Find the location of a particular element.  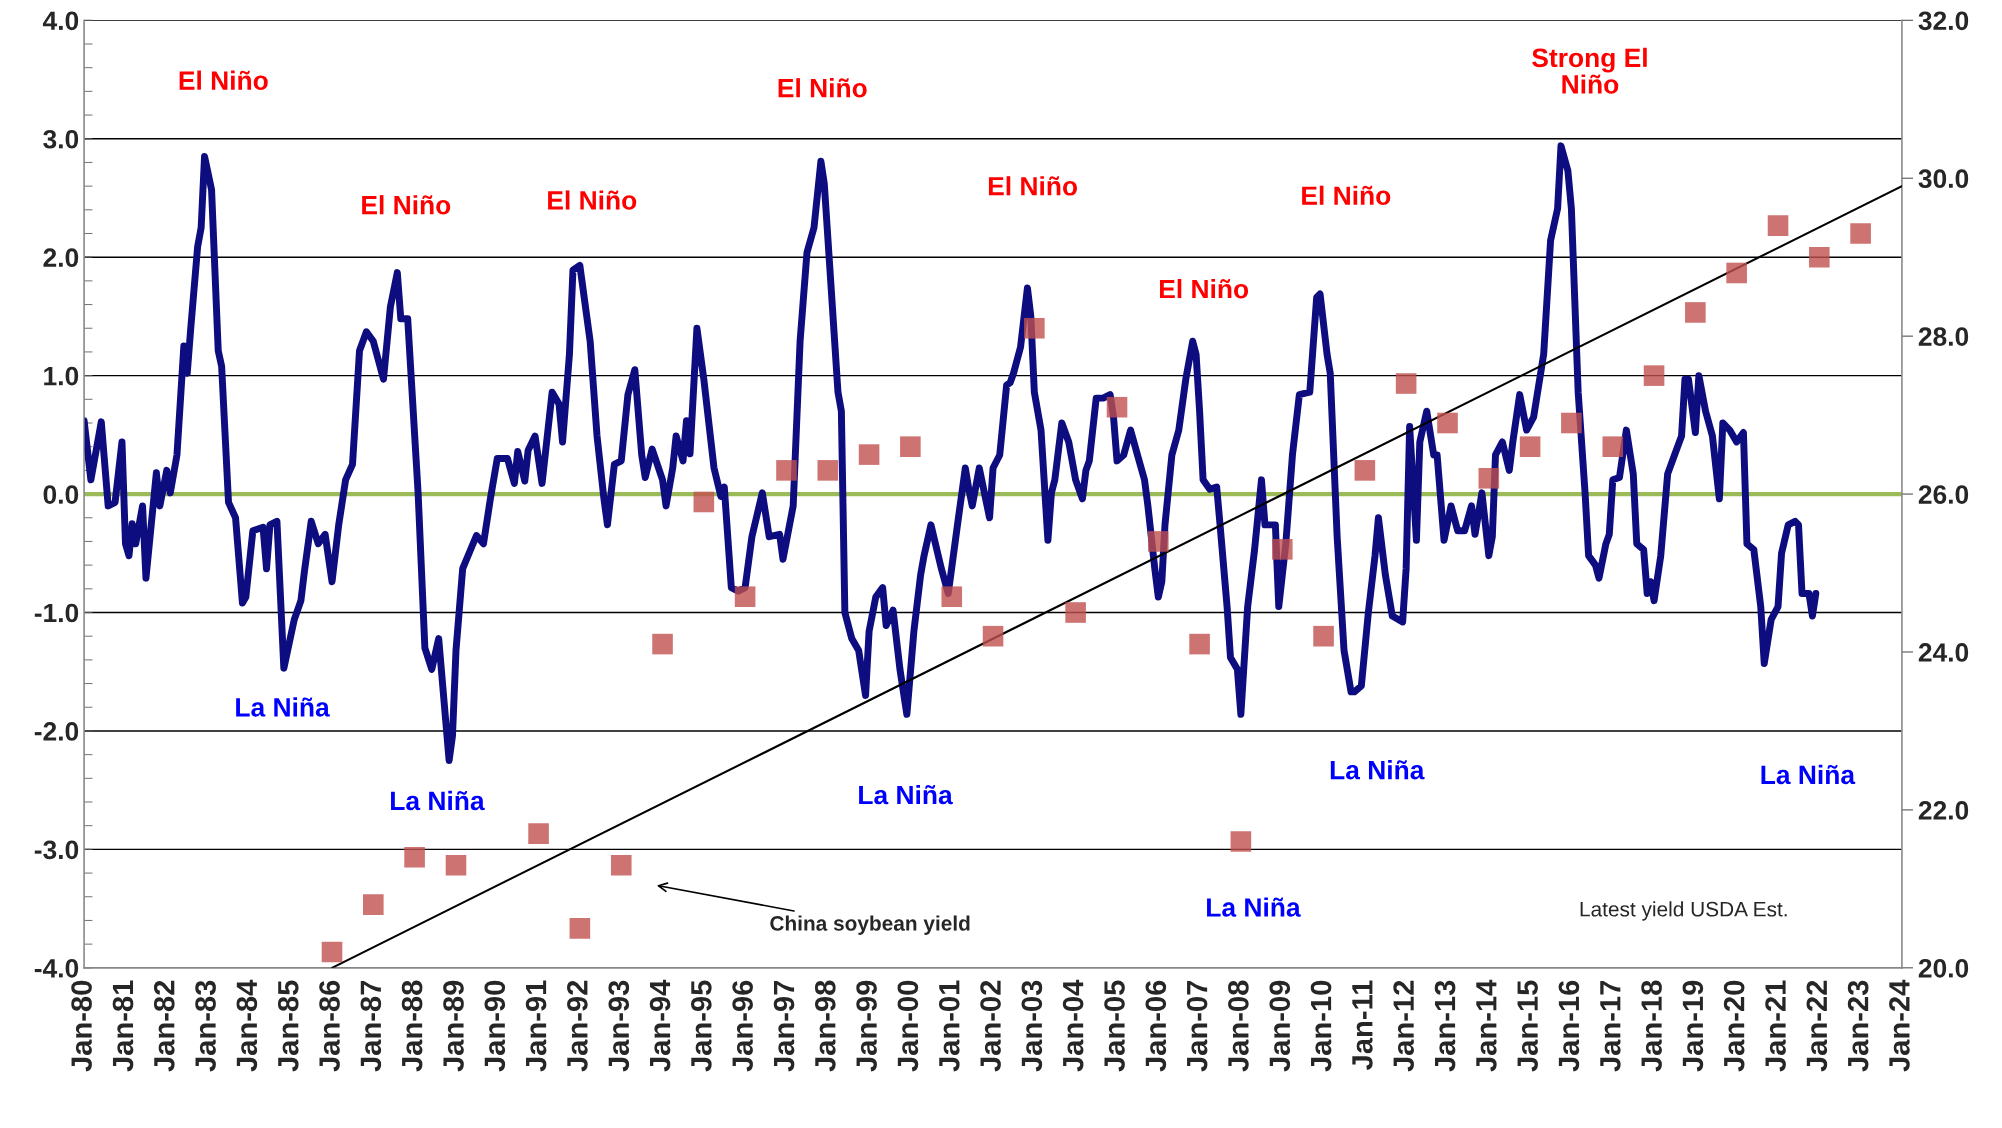

x-tick-label: Jan-20 is located at coordinates (1734, 1026).